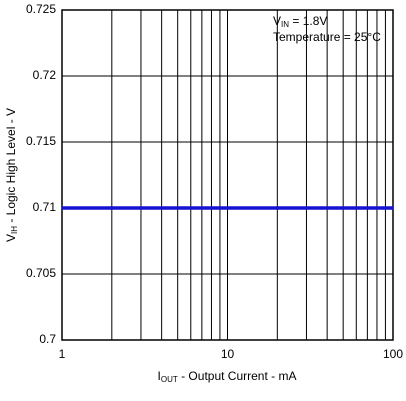  I want to click on y-tick-label: 0.725, so click(41, 9).